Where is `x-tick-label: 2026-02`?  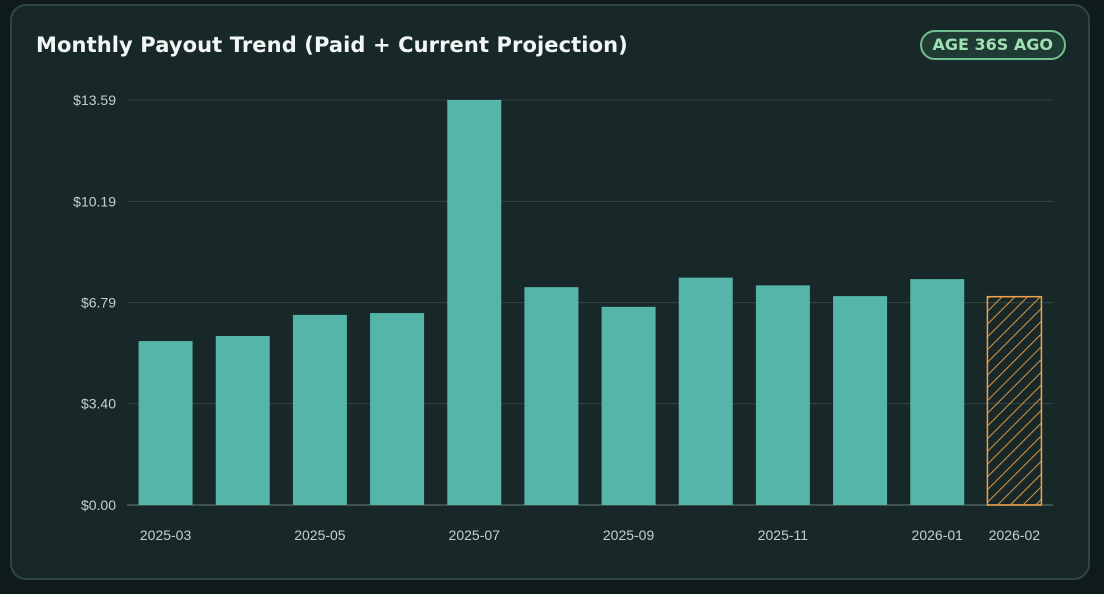 x-tick-label: 2026-02 is located at coordinates (1015, 535).